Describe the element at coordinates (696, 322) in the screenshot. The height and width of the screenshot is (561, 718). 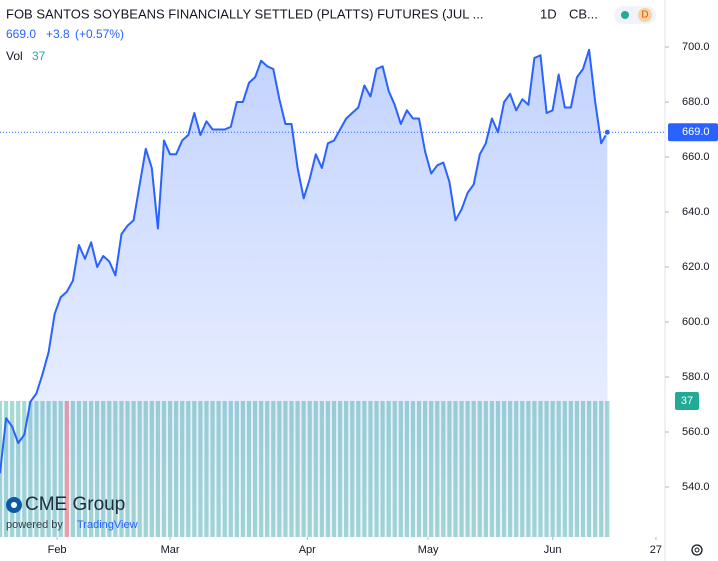
I see `y-tick-label: 600.0` at that location.